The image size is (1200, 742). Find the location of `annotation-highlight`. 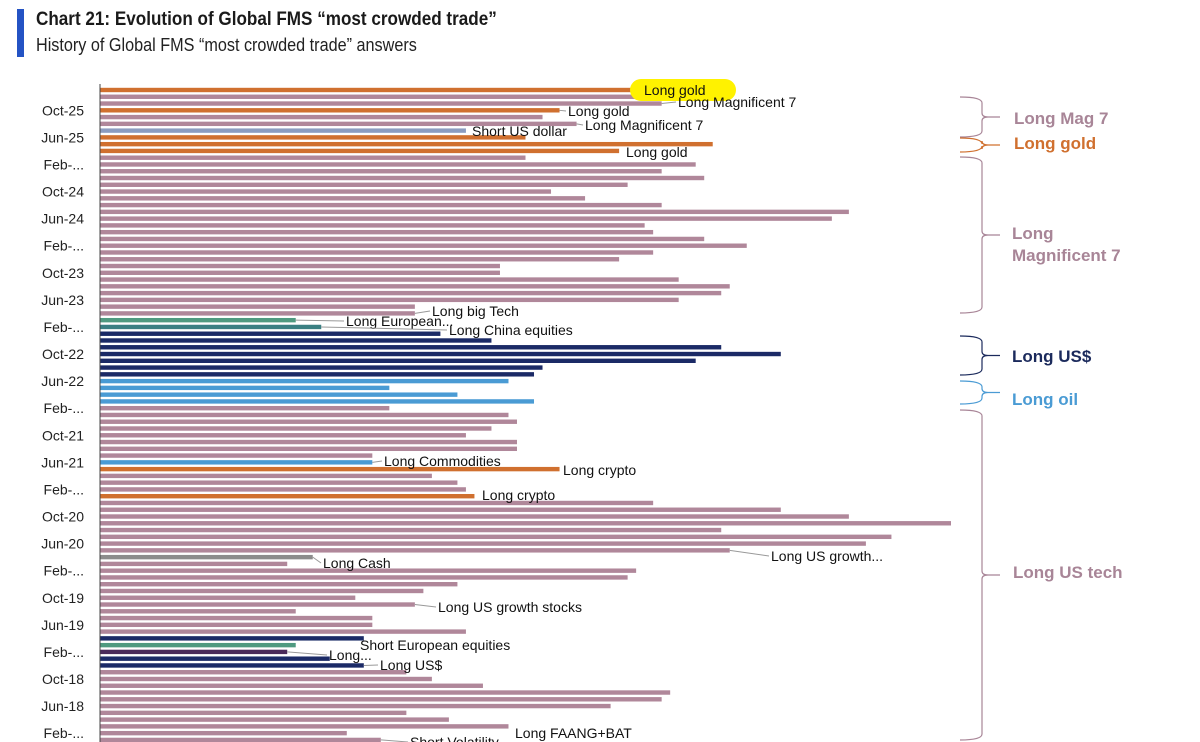

annotation-highlight is located at coordinates (683, 90).